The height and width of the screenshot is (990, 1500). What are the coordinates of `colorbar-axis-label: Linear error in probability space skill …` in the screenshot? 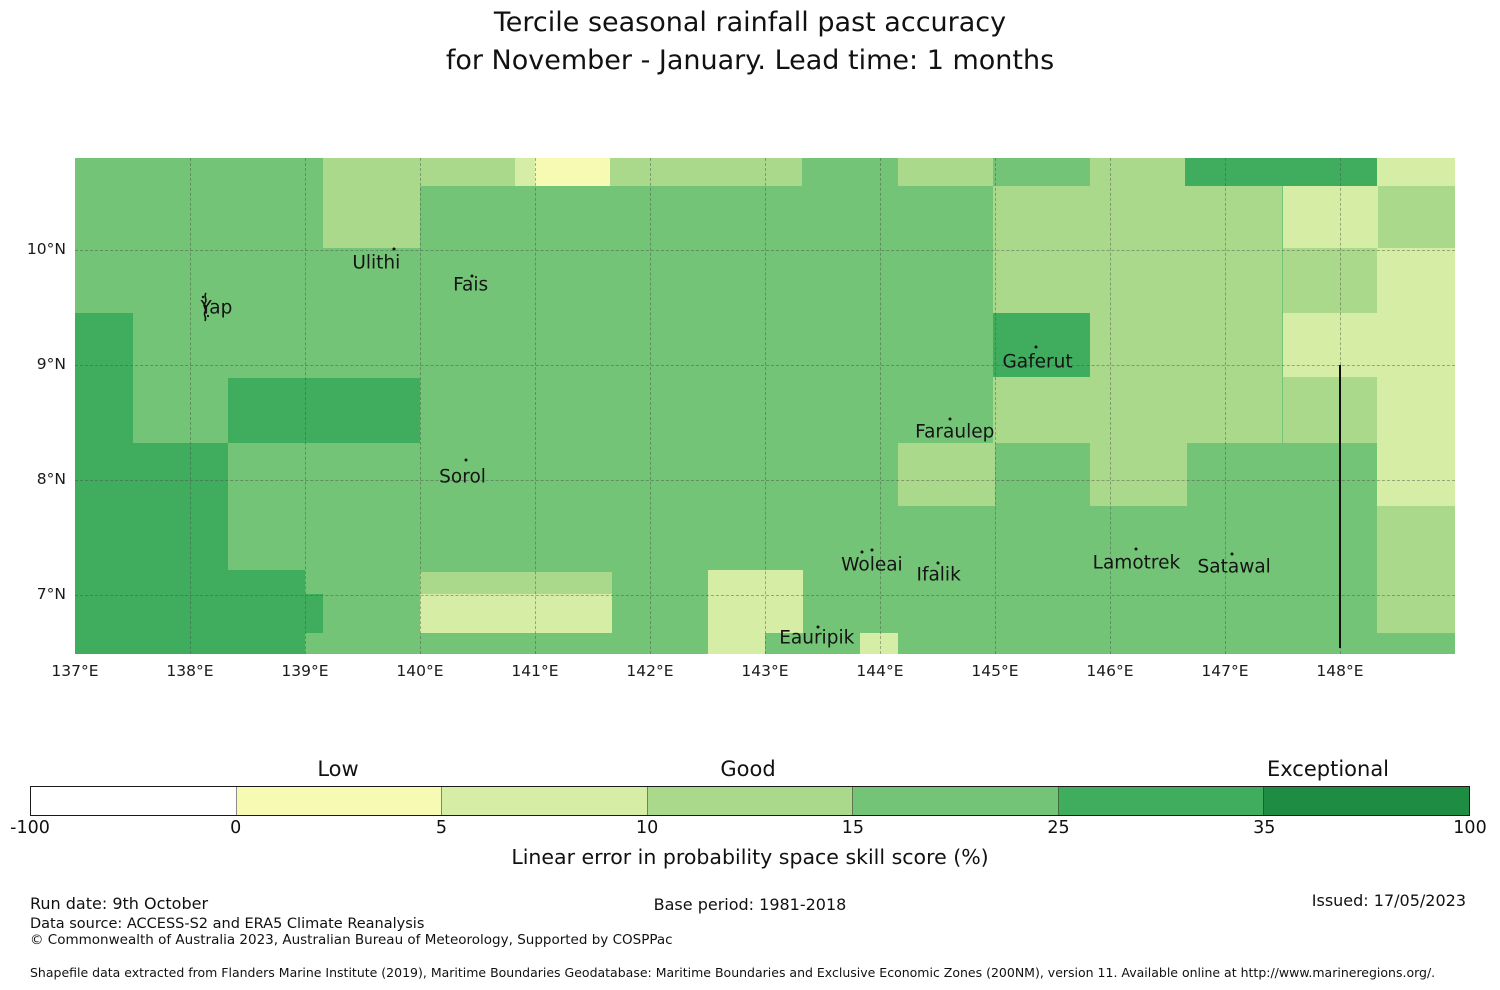 It's located at (750, 857).